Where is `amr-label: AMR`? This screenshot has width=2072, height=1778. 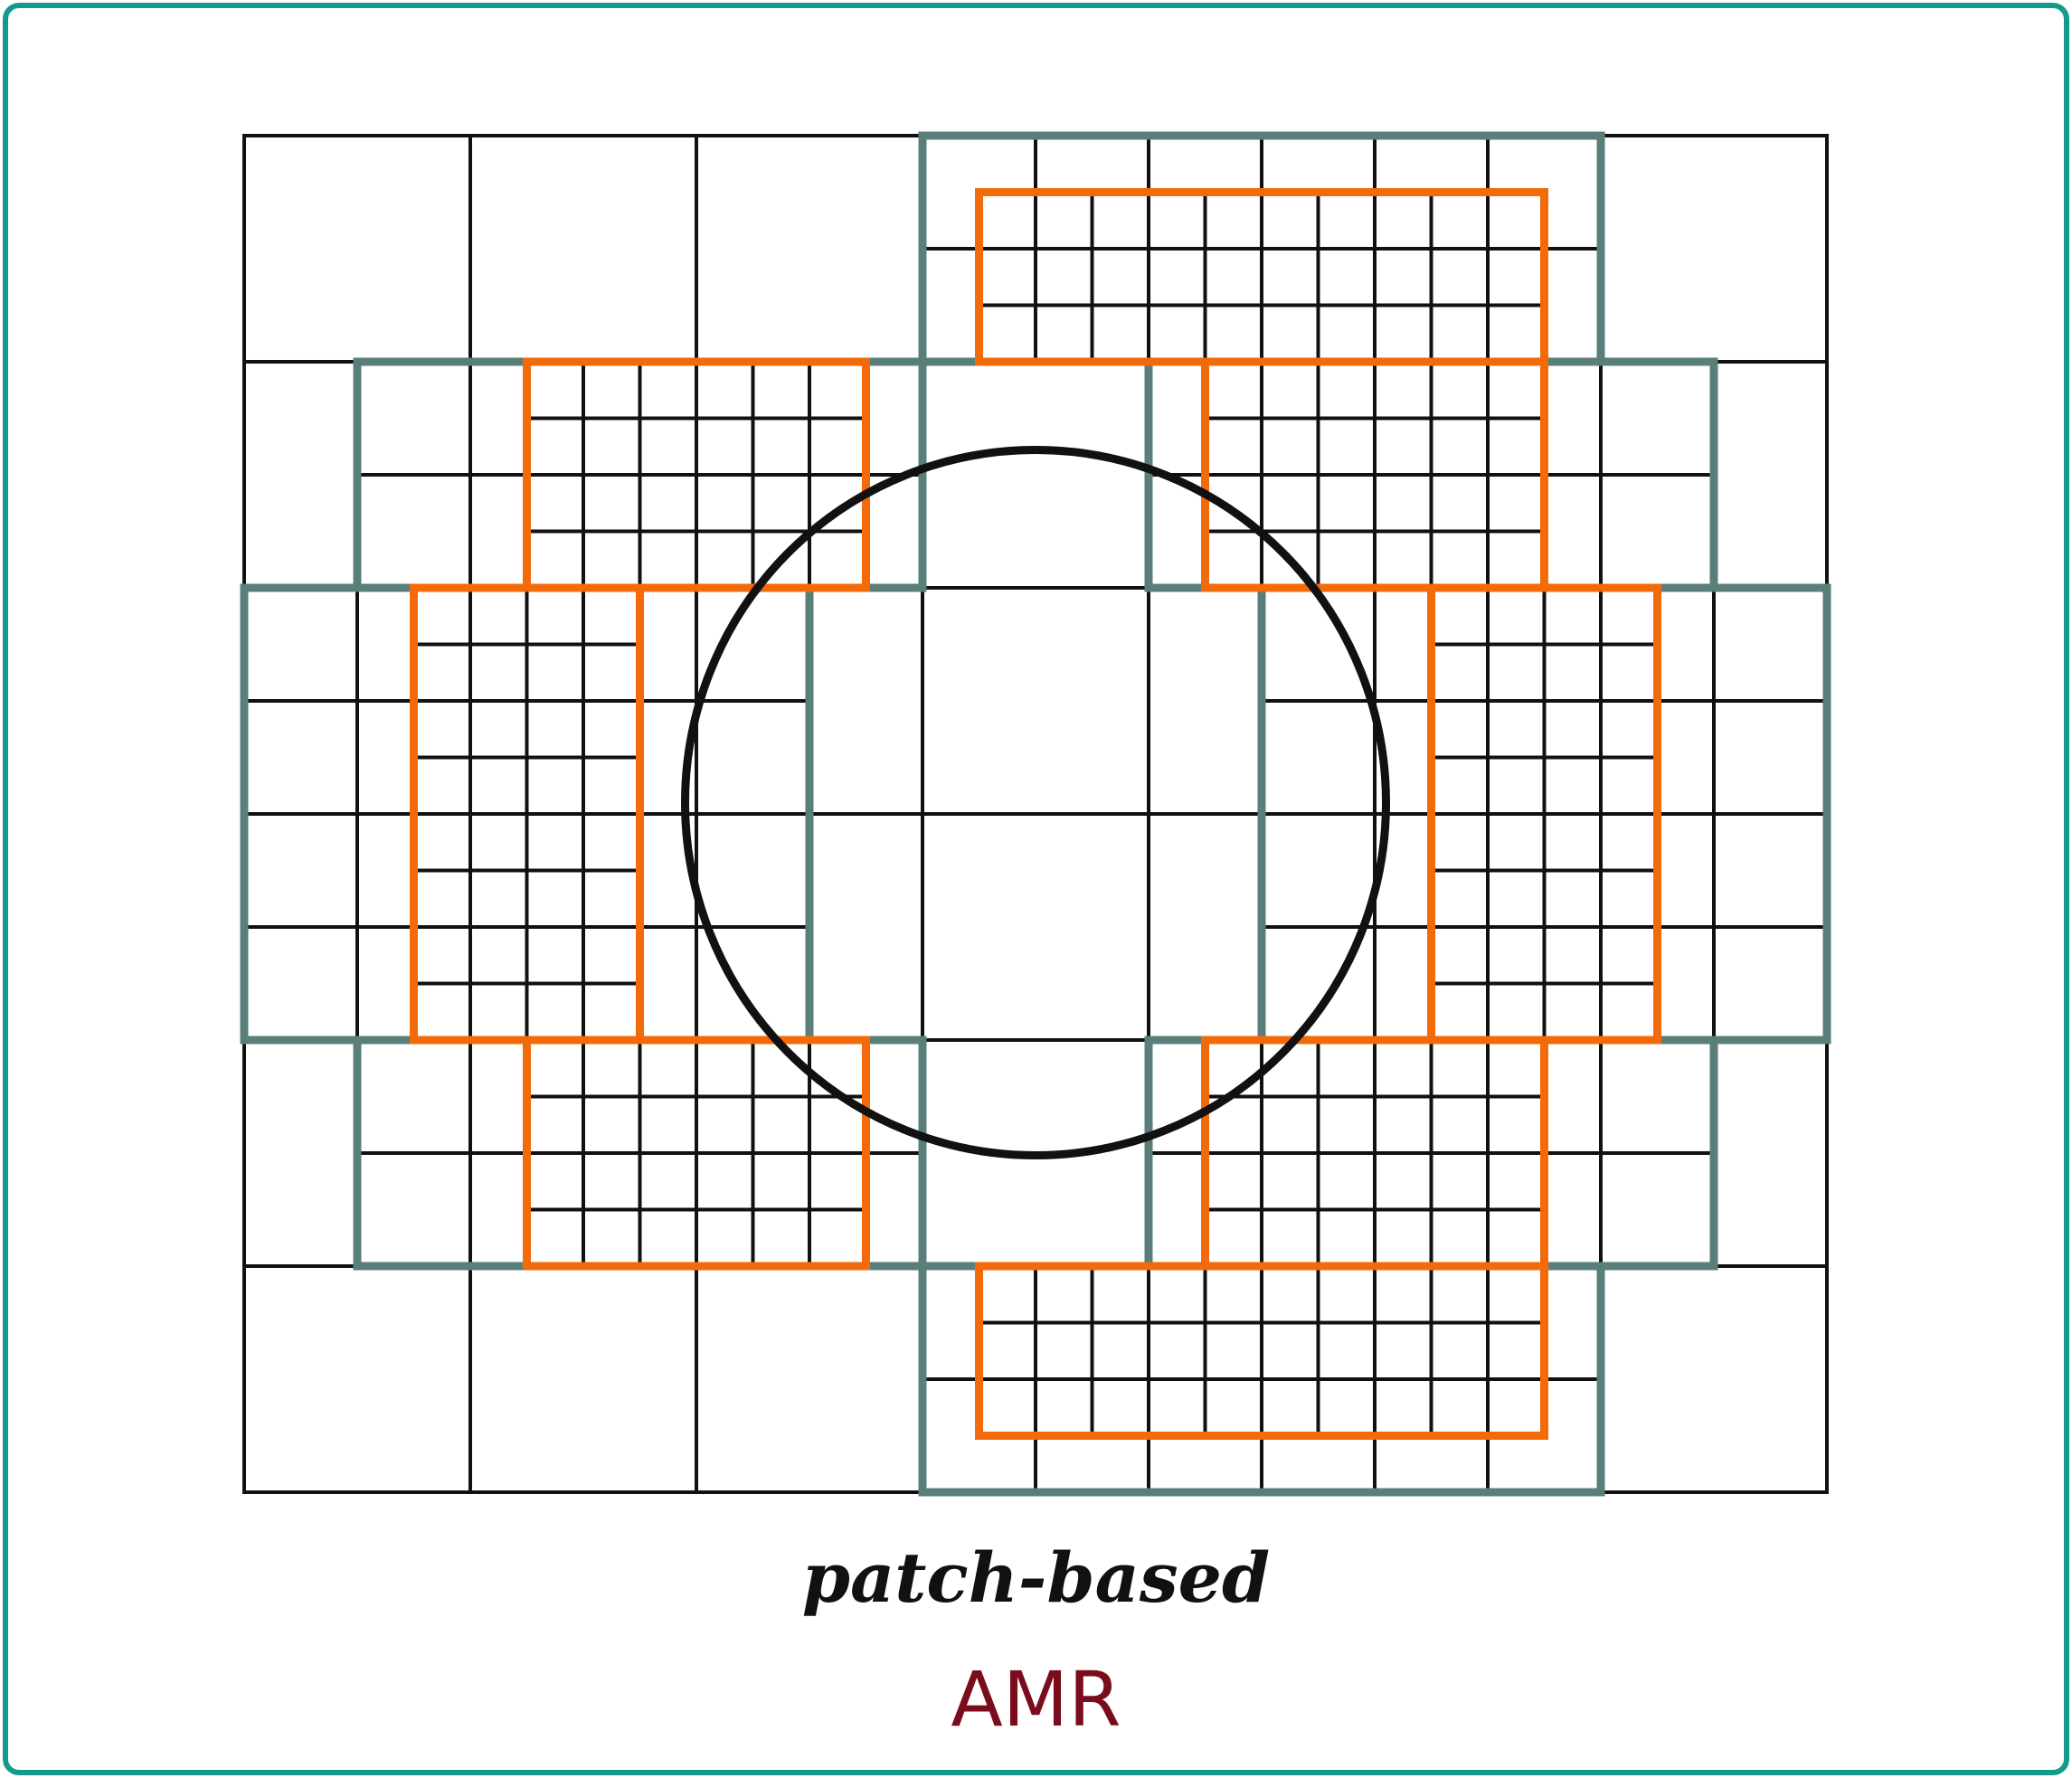 amr-label: AMR is located at coordinates (1036, 1699).